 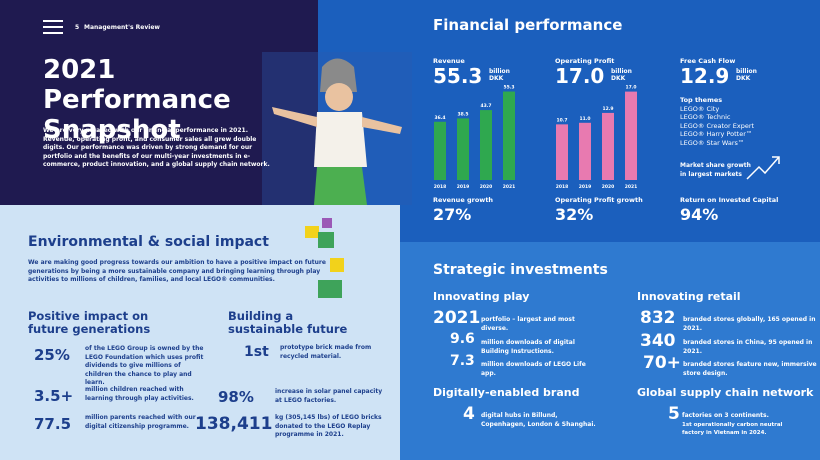 I want to click on metric-label: Operating Profit, so click(x=585, y=61).